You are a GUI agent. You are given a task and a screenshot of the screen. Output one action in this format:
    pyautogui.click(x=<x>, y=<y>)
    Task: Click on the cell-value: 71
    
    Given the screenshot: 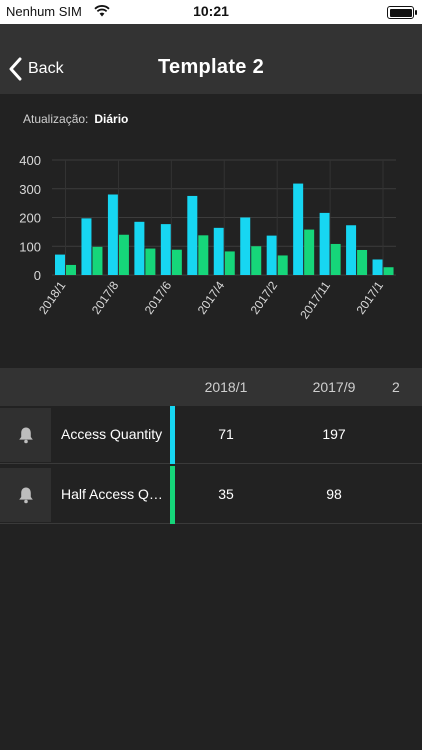 What is the action you would take?
    pyautogui.click(x=226, y=434)
    